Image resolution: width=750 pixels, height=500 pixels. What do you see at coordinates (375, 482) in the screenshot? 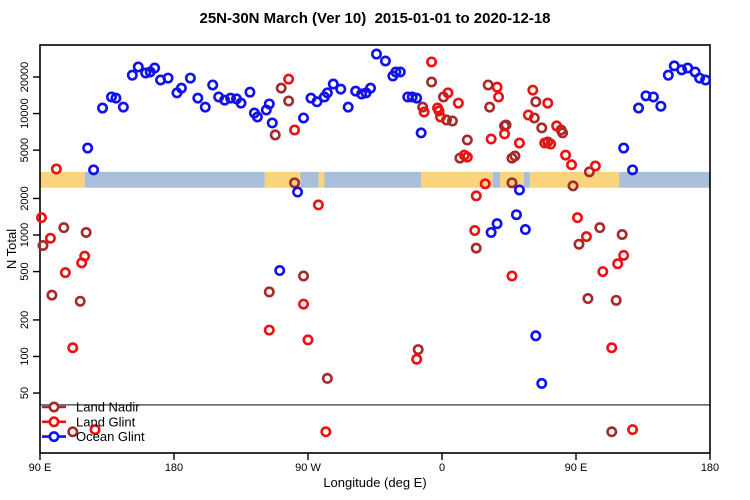
I see `x-axis-label: Longitude (deg E)` at bounding box center [375, 482].